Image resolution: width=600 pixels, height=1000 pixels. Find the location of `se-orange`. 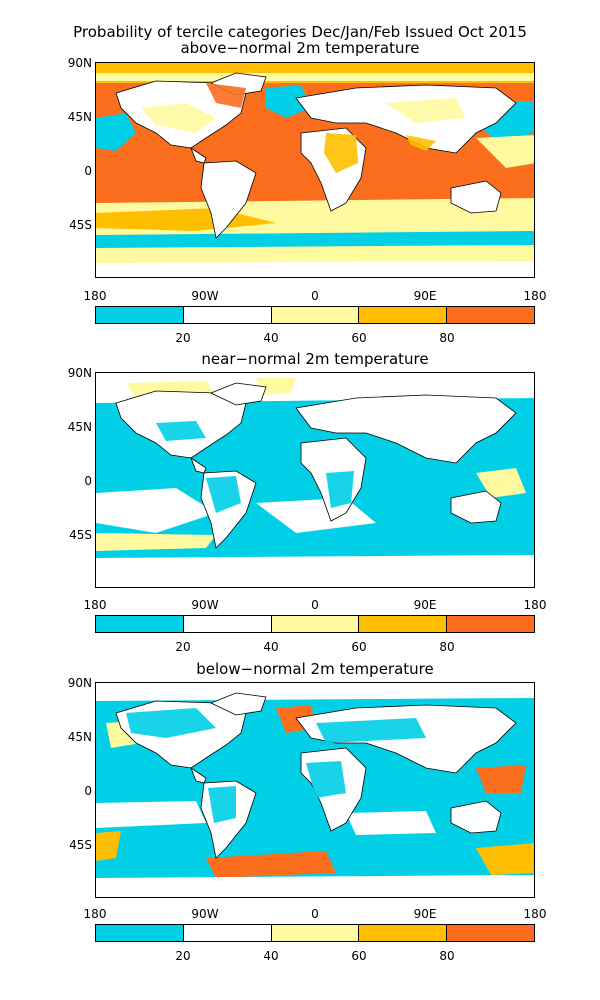

se-orange is located at coordinates (505, 859).